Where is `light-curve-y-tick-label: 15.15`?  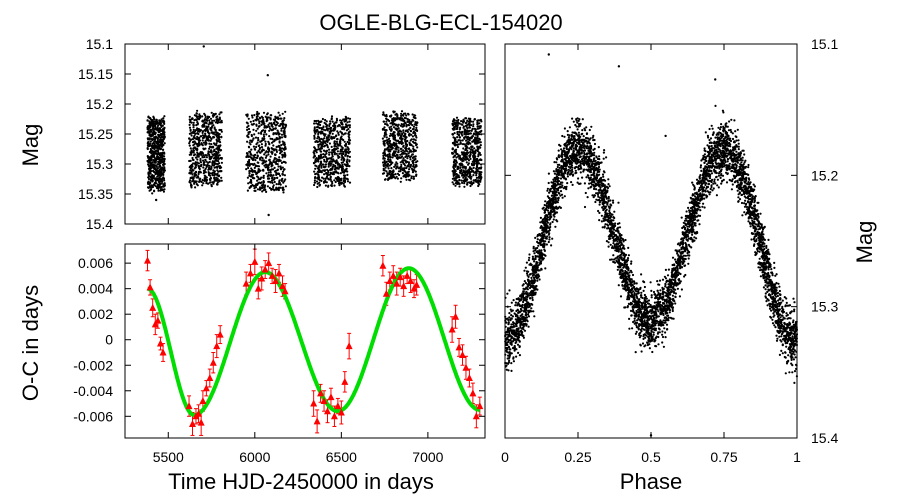
light-curve-y-tick-label: 15.15 is located at coordinates (95, 74).